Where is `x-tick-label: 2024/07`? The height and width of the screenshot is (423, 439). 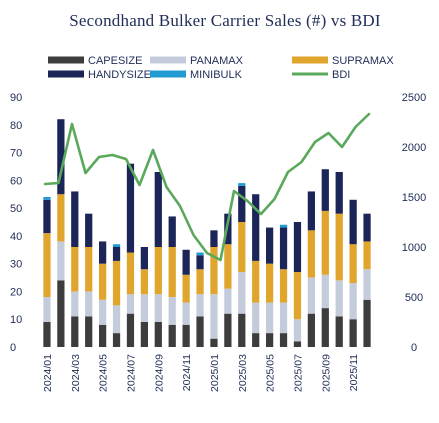
x-tick-label: 2024/07 is located at coordinates (131, 373).